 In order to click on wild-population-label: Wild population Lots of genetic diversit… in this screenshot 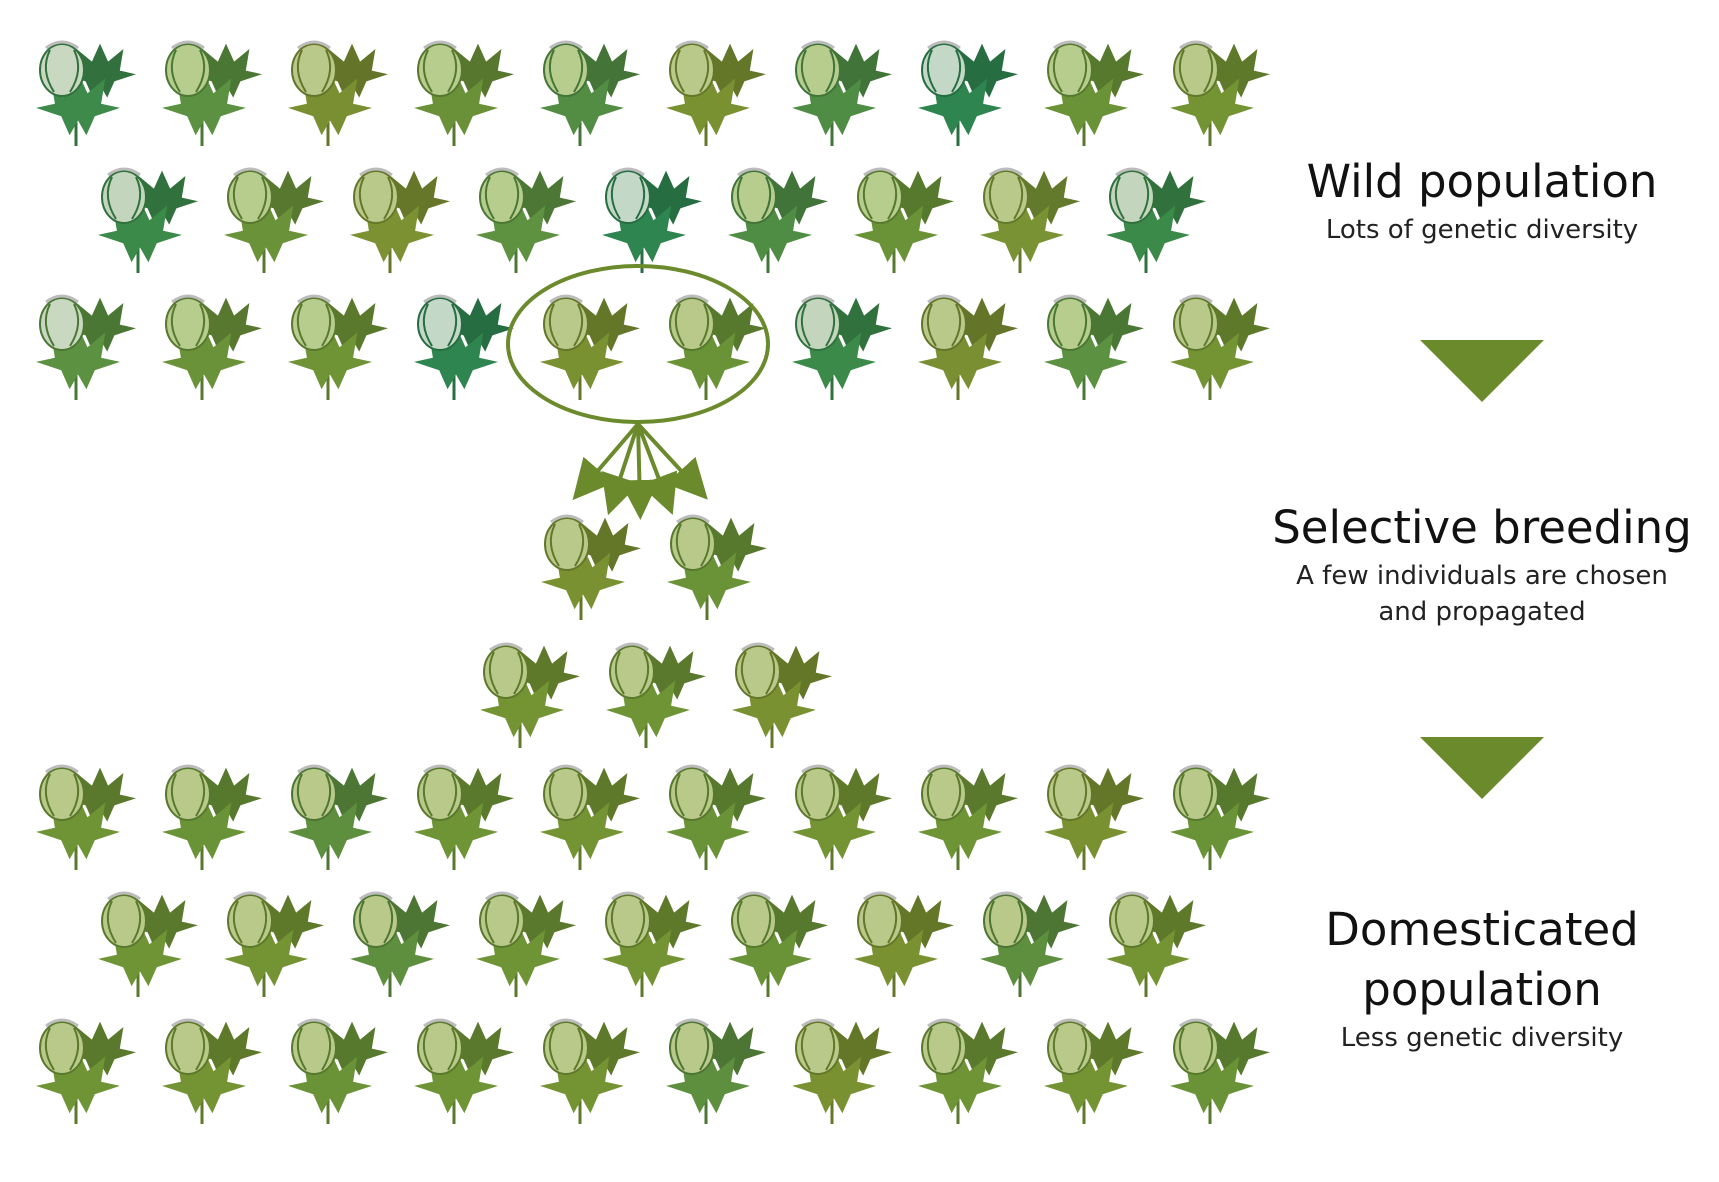, I will do `click(1482, 200)`.